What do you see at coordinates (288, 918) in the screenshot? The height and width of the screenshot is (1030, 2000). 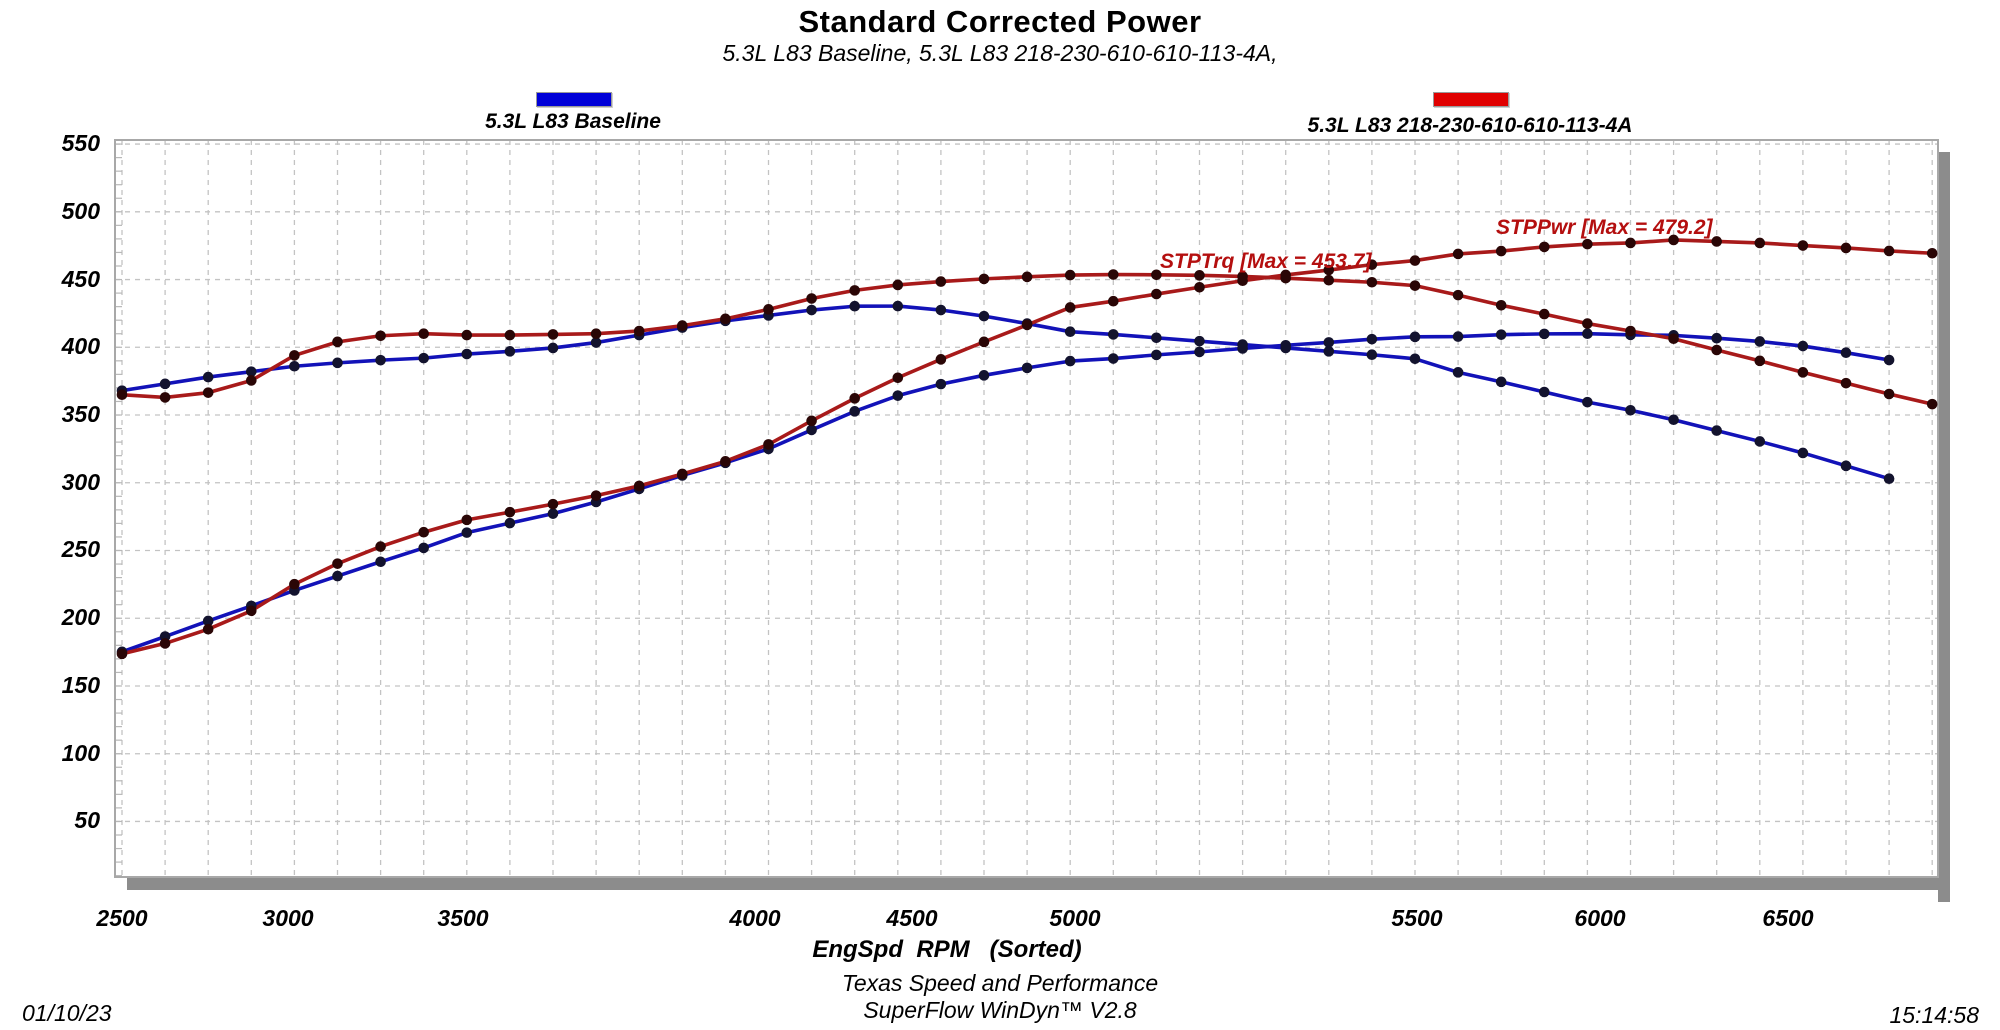 I see `x-tick-3000: 3000` at bounding box center [288, 918].